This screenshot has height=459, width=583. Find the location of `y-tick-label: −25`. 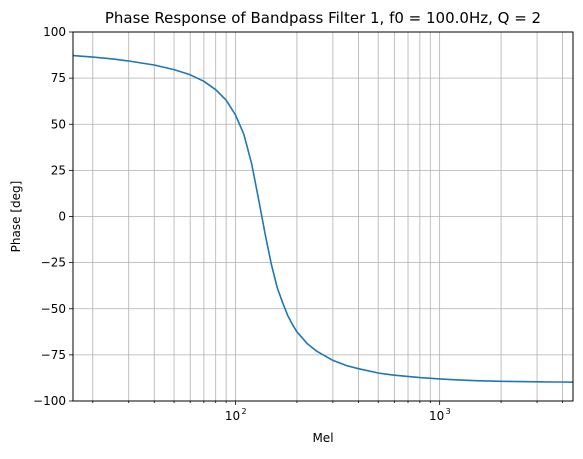

y-tick-label: −25 is located at coordinates (53, 263).